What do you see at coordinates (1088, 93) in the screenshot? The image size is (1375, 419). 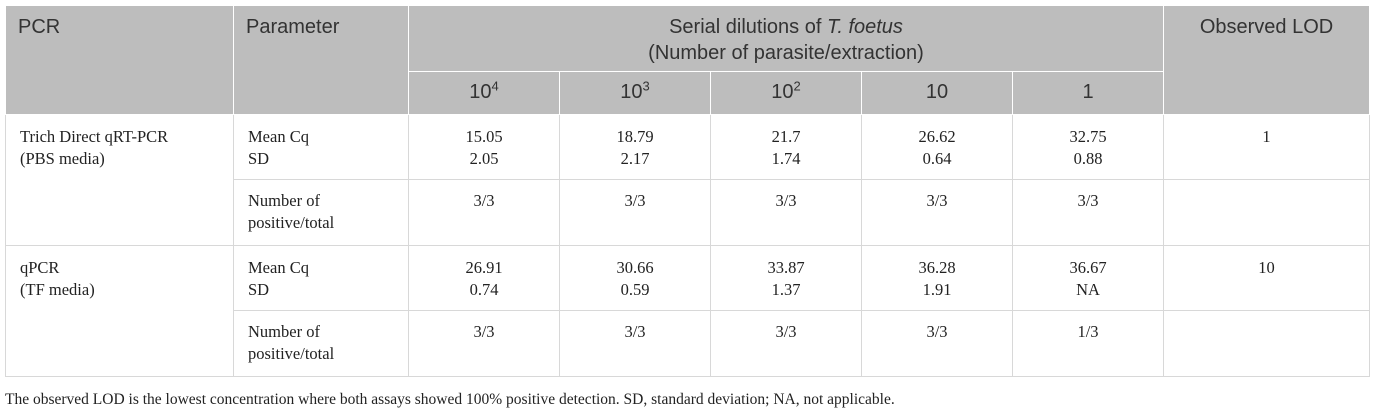 I see `header-dilution: 1` at bounding box center [1088, 93].